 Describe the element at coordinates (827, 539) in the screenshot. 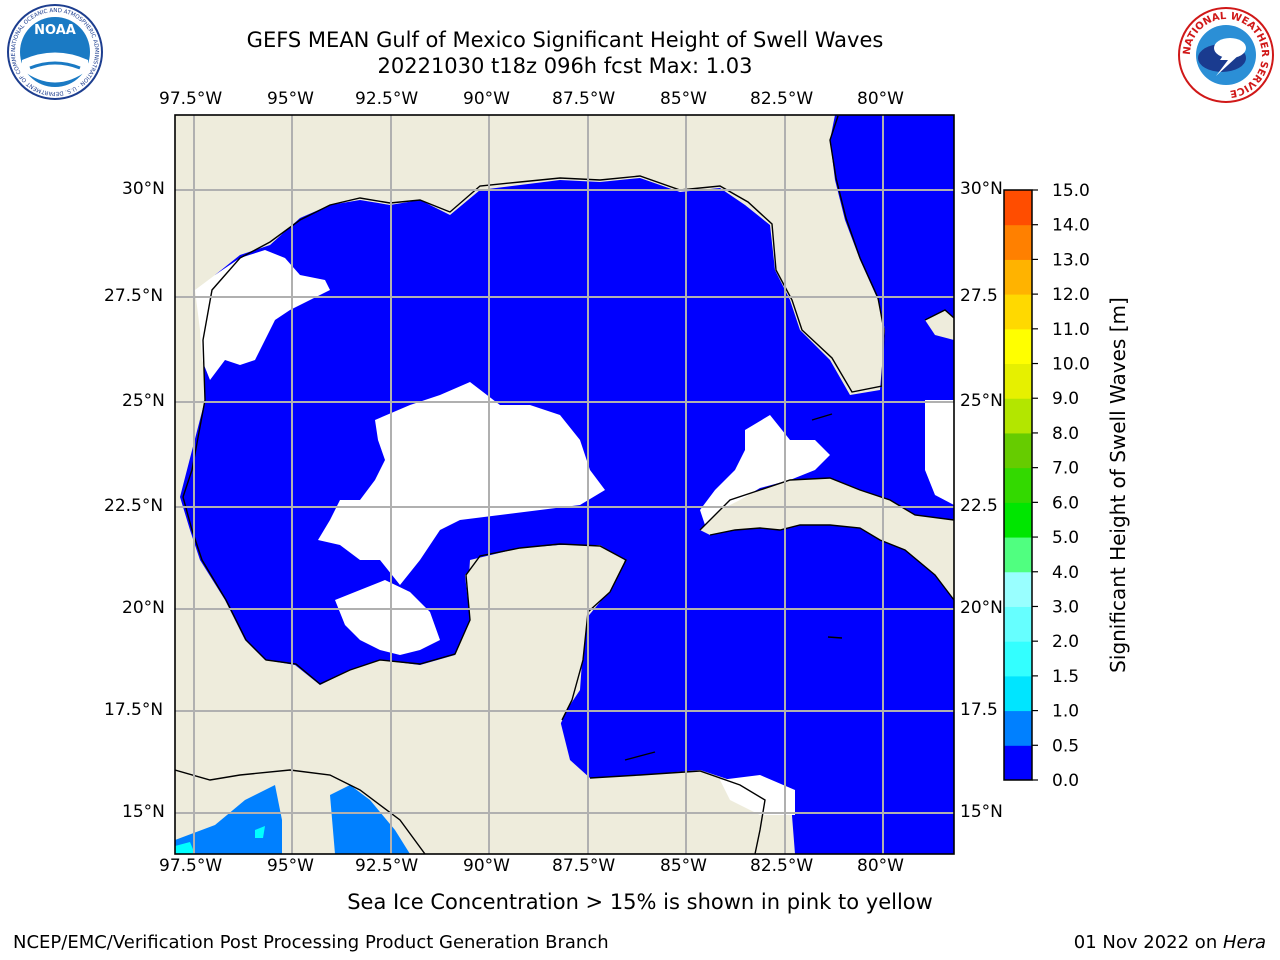

I see `cuba-land` at that location.